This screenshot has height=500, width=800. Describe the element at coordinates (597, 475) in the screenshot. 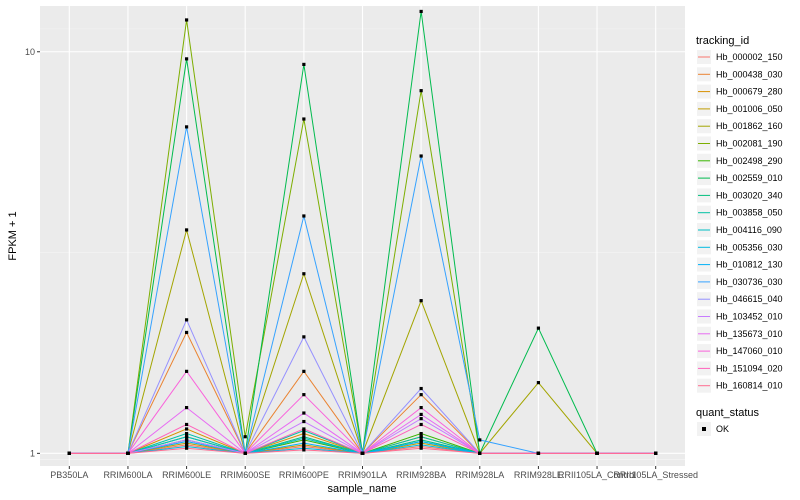

I see `x-tick-label-9: RRII105LA_Control` at that location.